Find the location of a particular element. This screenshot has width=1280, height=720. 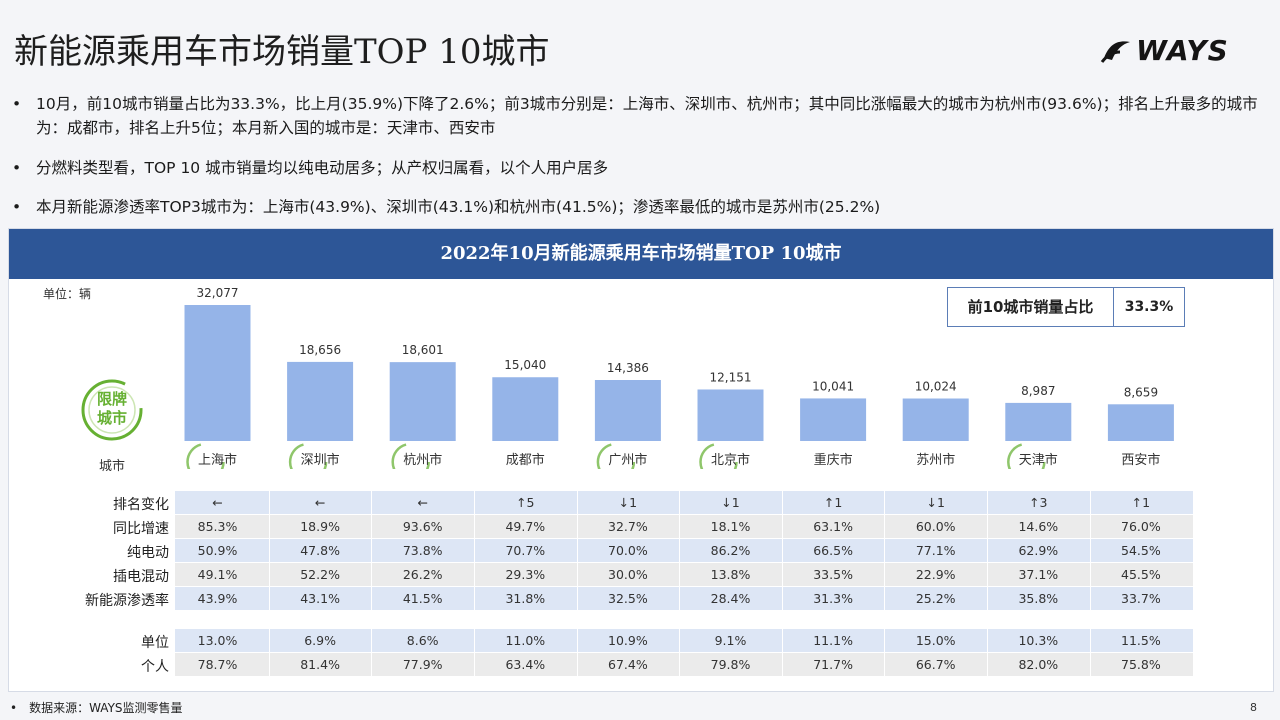

city-tick-label: 天津市 is located at coordinates (1038, 460).